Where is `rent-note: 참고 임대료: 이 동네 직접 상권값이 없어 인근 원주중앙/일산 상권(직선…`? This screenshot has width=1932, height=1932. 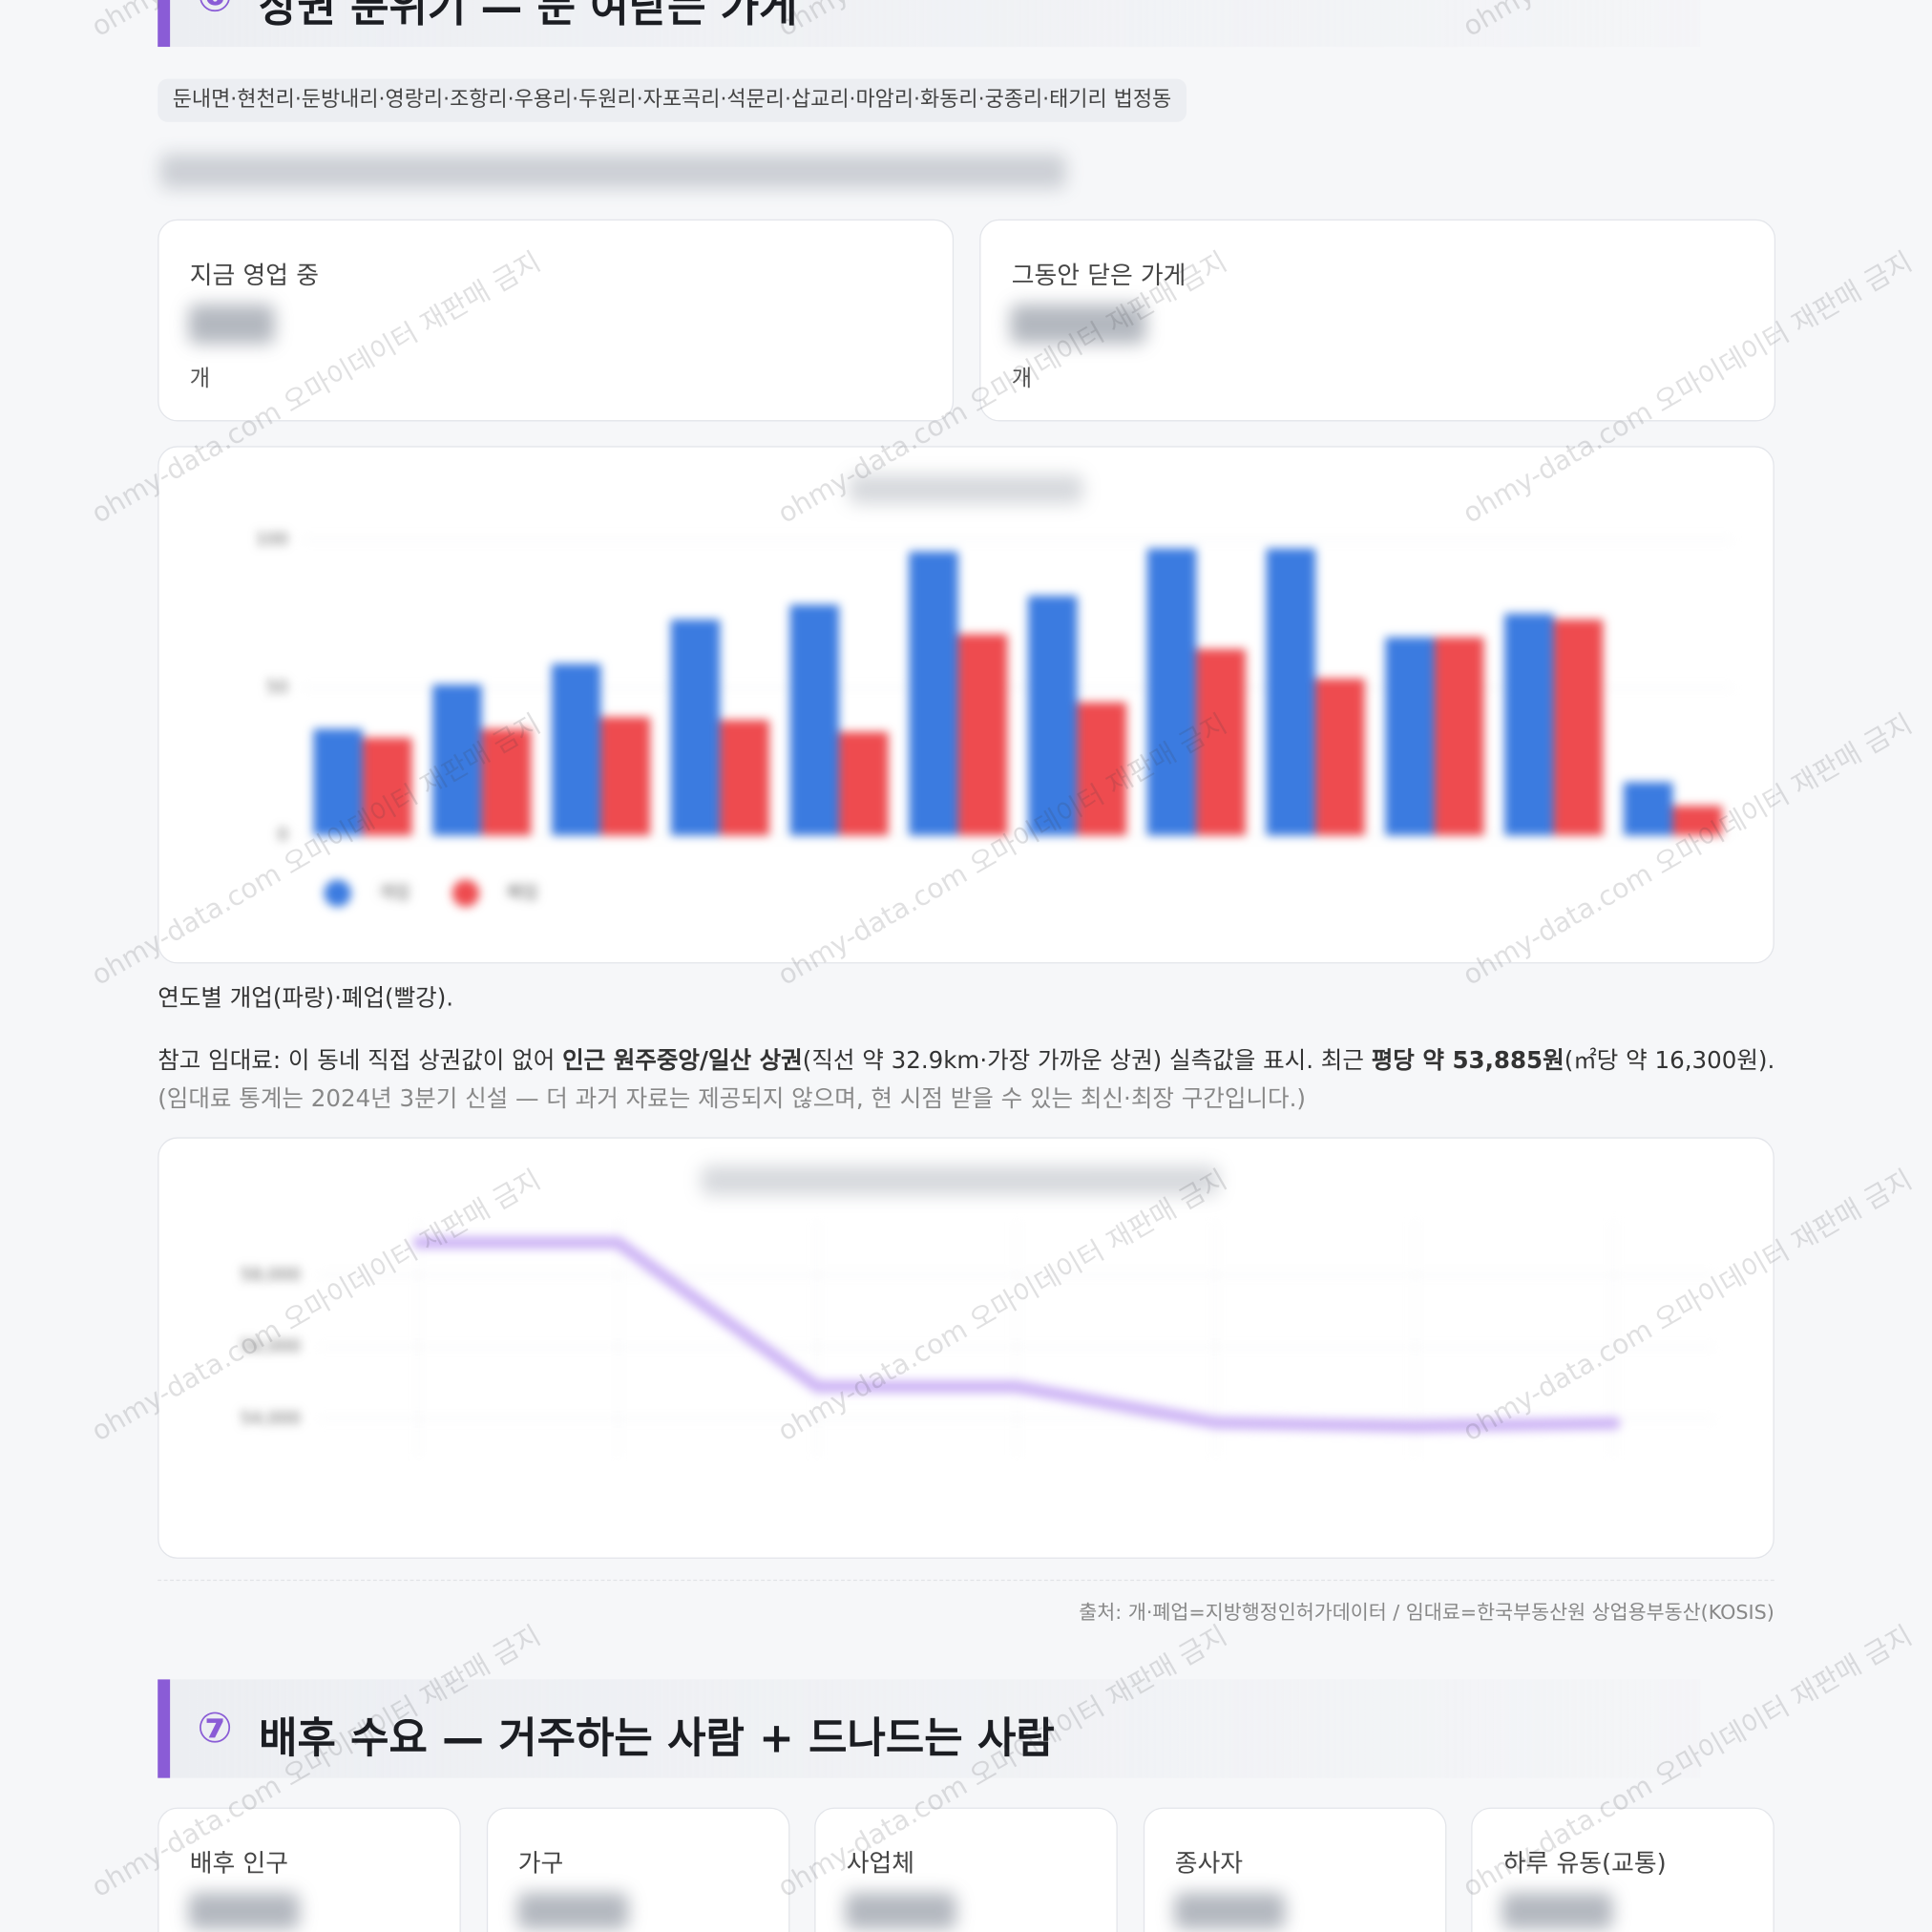 rent-note: 참고 임대료: 이 동네 직접 상권값이 없어 인근 원주중앙/일산 상권(직선… is located at coordinates (966, 1059).